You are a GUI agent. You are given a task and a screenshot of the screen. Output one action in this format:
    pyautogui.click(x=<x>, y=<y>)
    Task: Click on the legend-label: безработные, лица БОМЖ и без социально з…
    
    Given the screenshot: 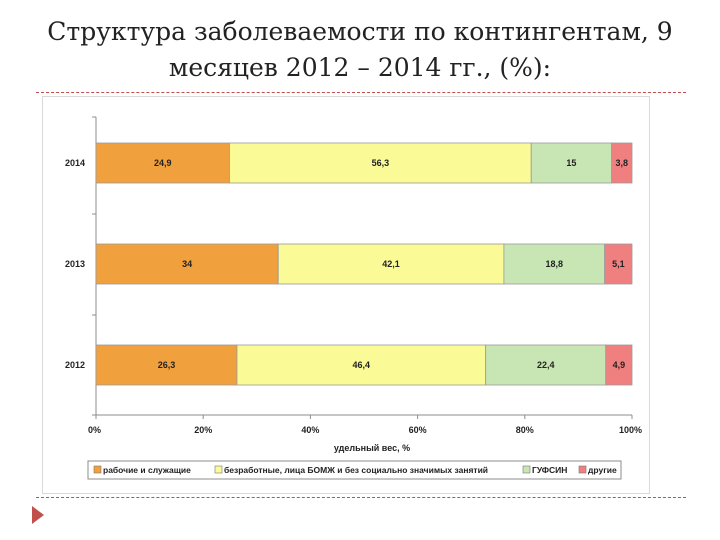 What is the action you would take?
    pyautogui.click(x=356, y=470)
    